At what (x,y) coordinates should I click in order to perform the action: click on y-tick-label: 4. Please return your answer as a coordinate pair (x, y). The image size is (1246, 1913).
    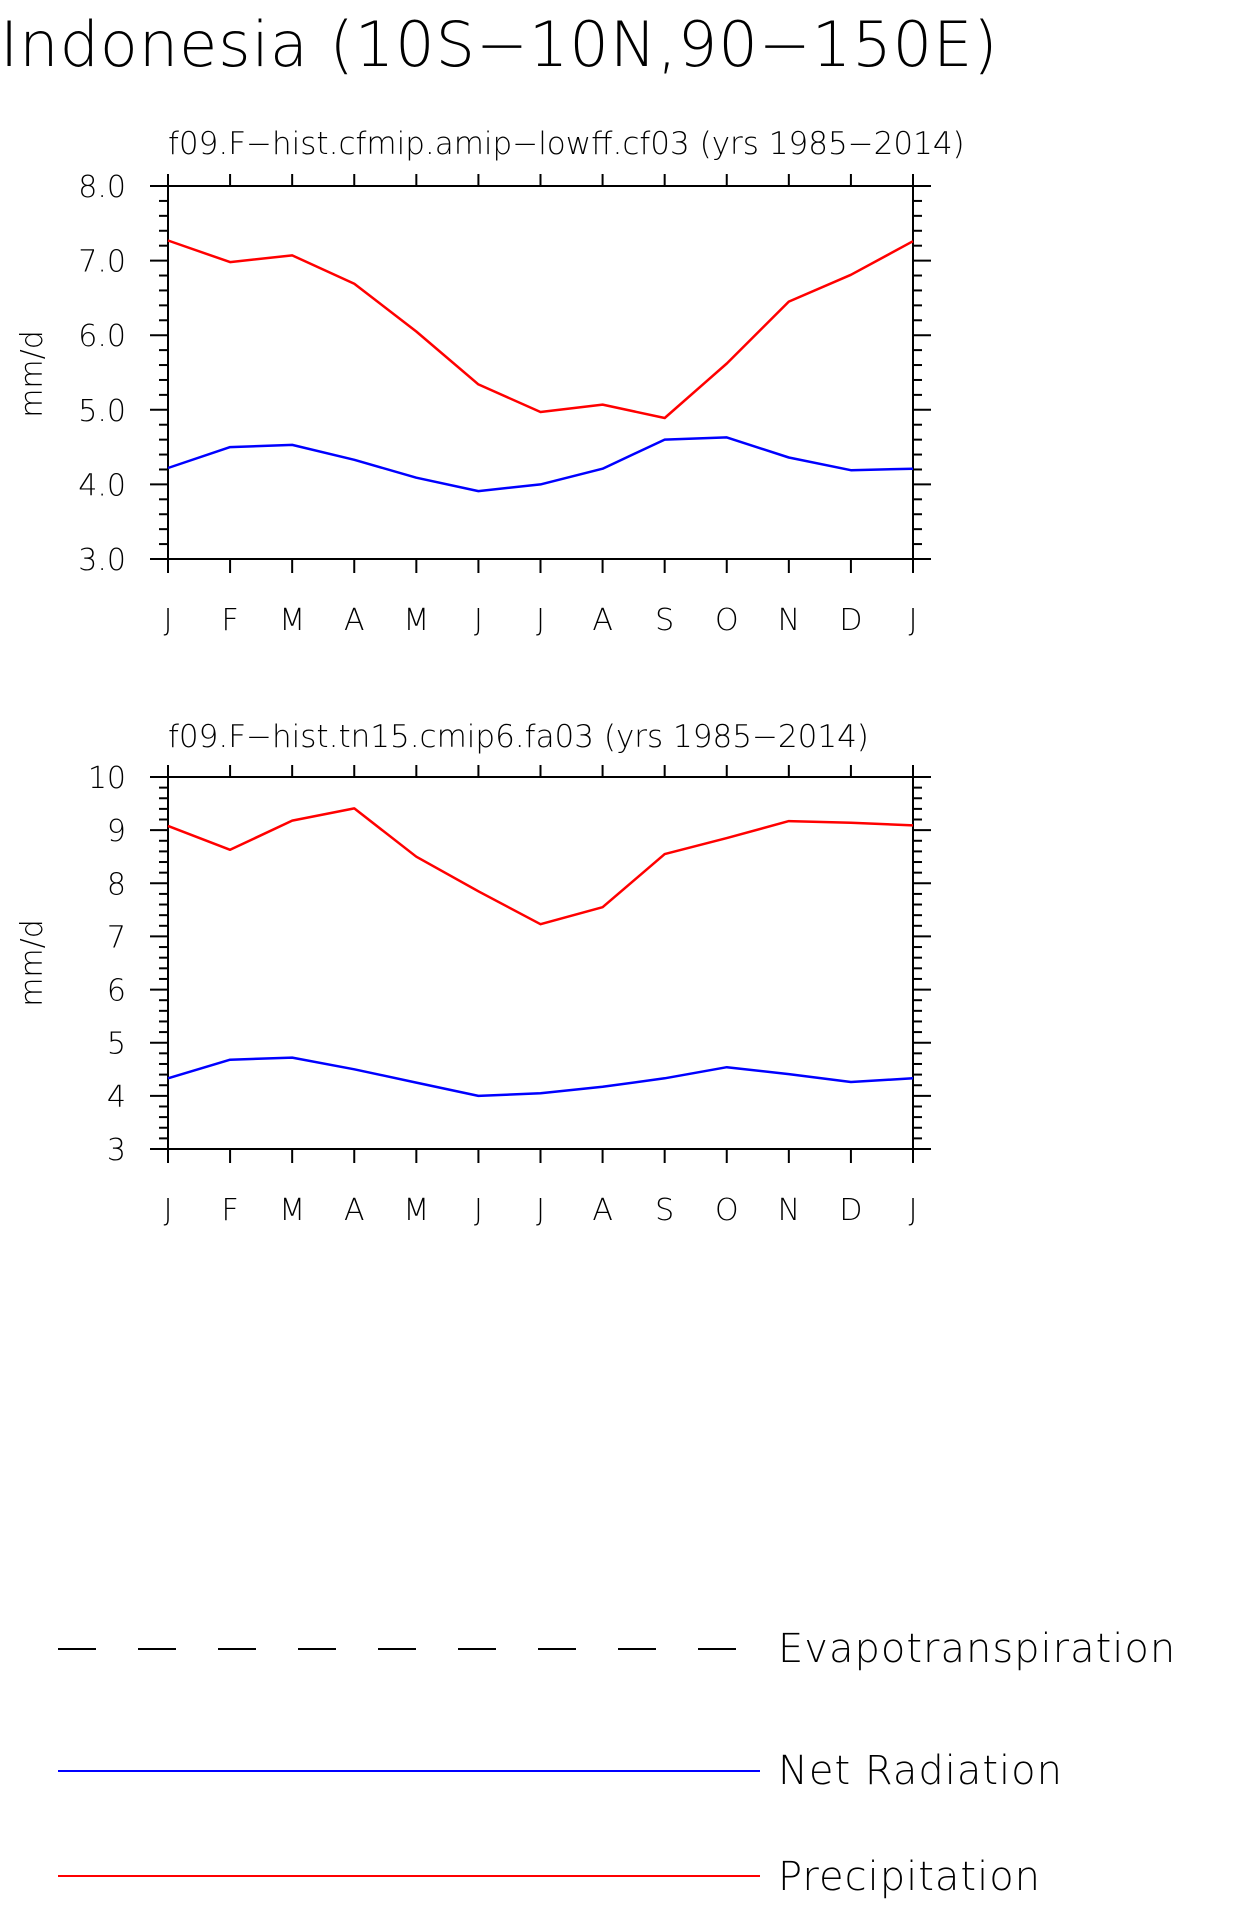
    Looking at the image, I should click on (116, 1097).